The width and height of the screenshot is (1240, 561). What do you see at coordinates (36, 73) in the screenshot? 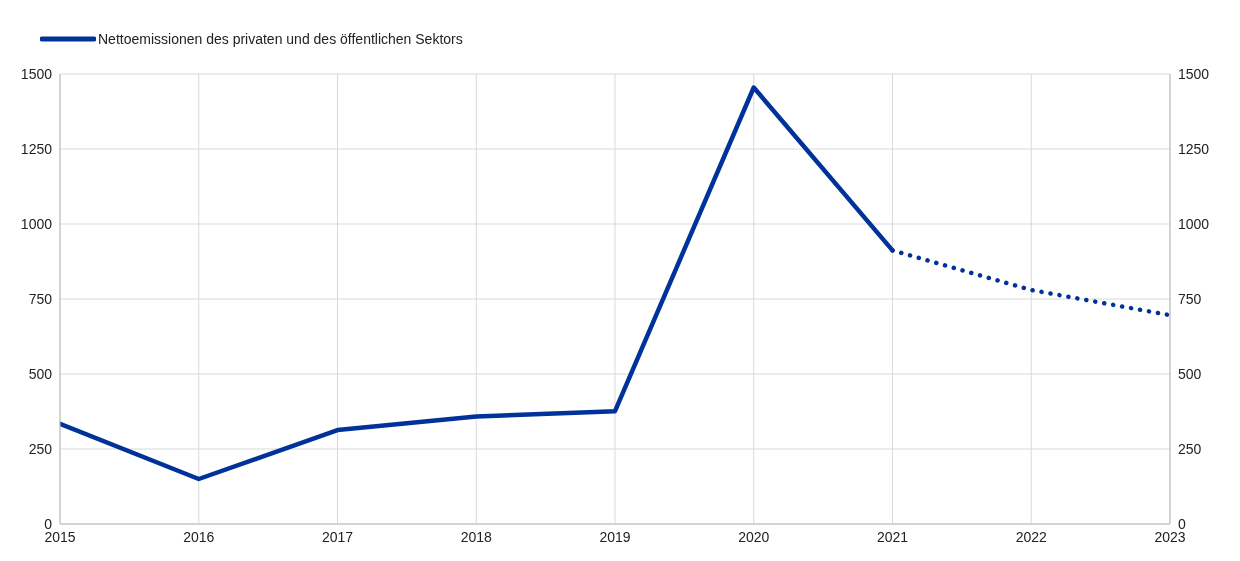
I see `y-tick-label: 1500` at bounding box center [36, 73].